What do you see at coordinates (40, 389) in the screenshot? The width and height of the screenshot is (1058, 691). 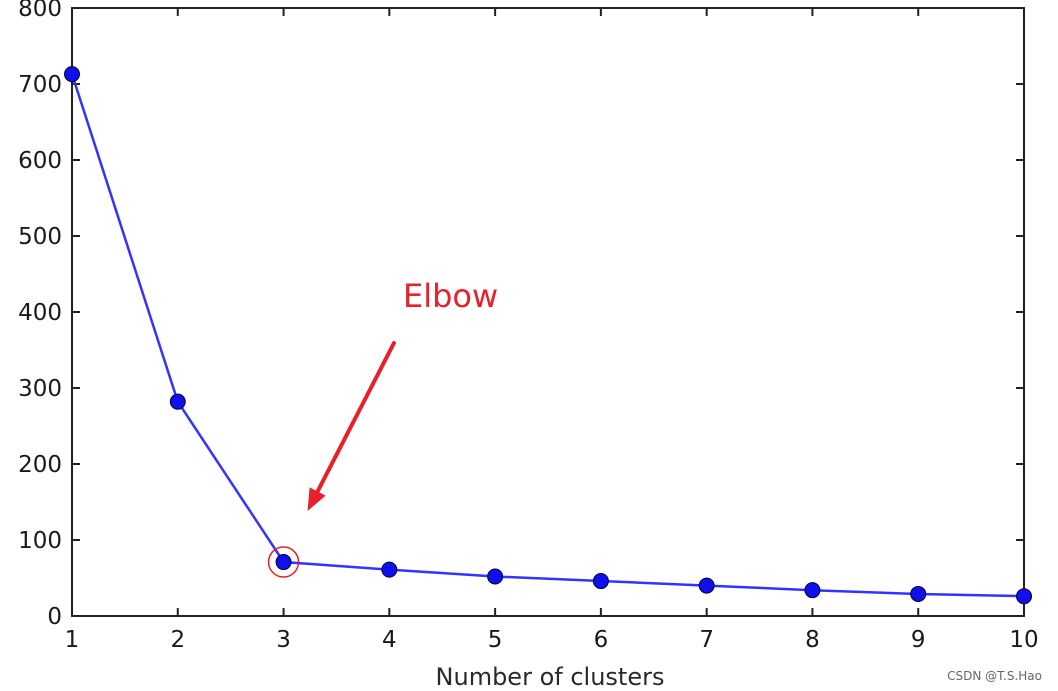 I see `y-tick-label: 300` at bounding box center [40, 389].